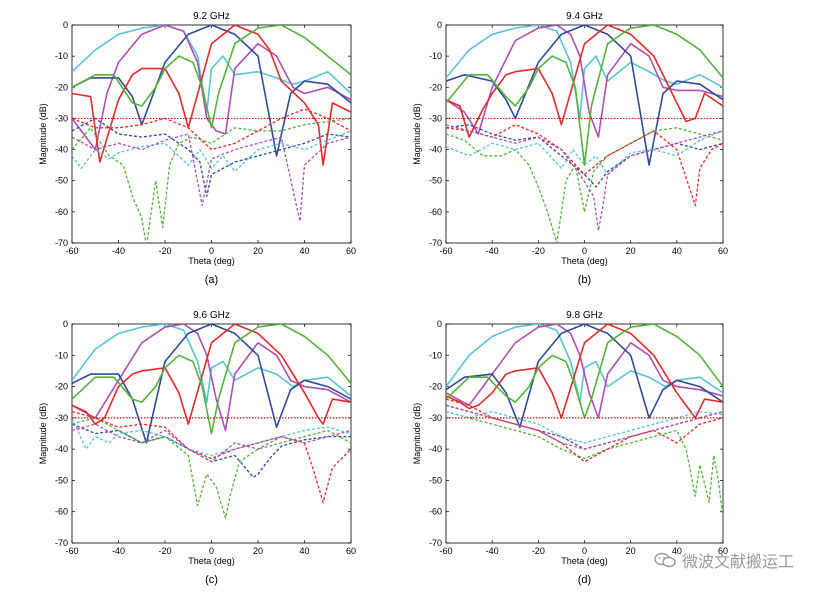  Describe the element at coordinates (211, 280) in the screenshot. I see `panel-caption: (a)` at that location.